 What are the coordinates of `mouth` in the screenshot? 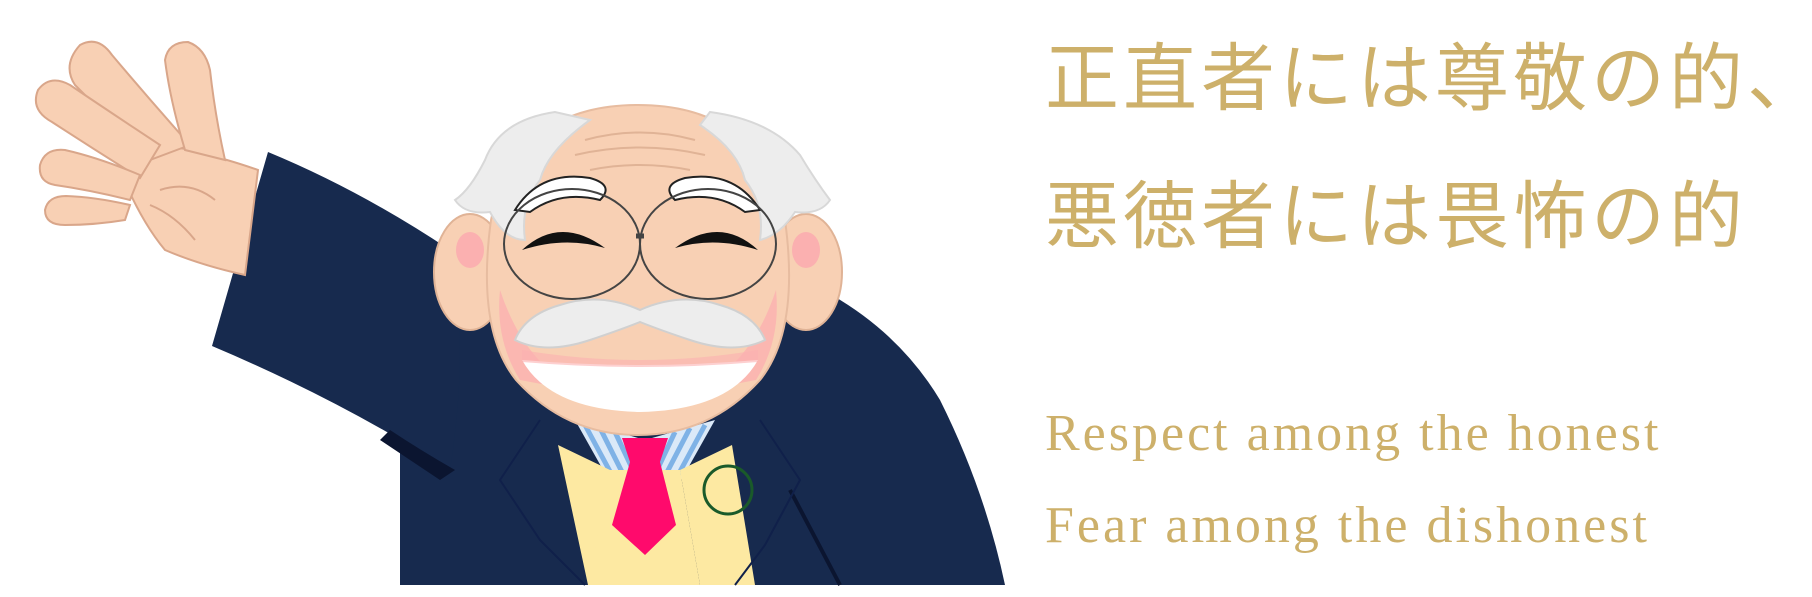 It's located at (640, 386).